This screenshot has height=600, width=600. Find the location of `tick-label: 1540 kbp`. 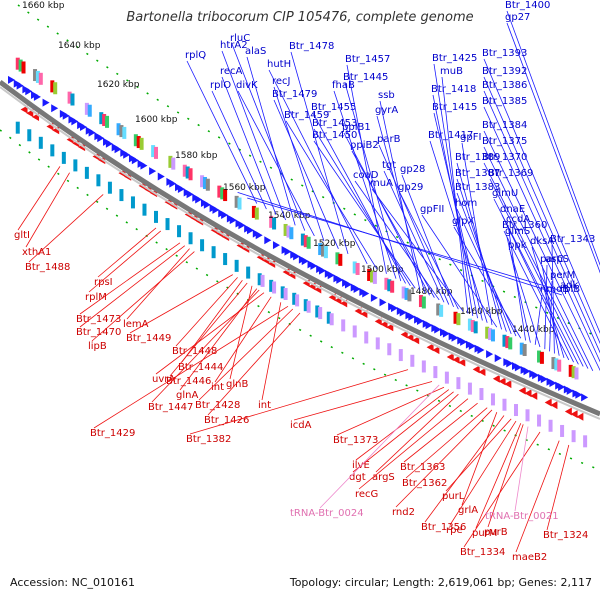

tick-label: 1540 kbp is located at coordinates (289, 216).